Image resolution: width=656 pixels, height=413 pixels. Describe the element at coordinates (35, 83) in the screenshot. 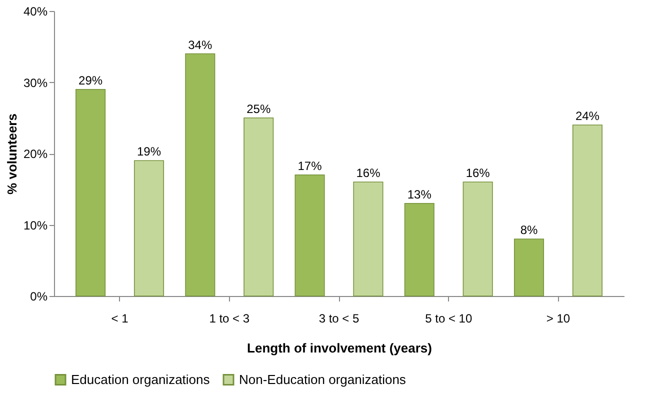

I see `y-tick-label: 30%` at that location.